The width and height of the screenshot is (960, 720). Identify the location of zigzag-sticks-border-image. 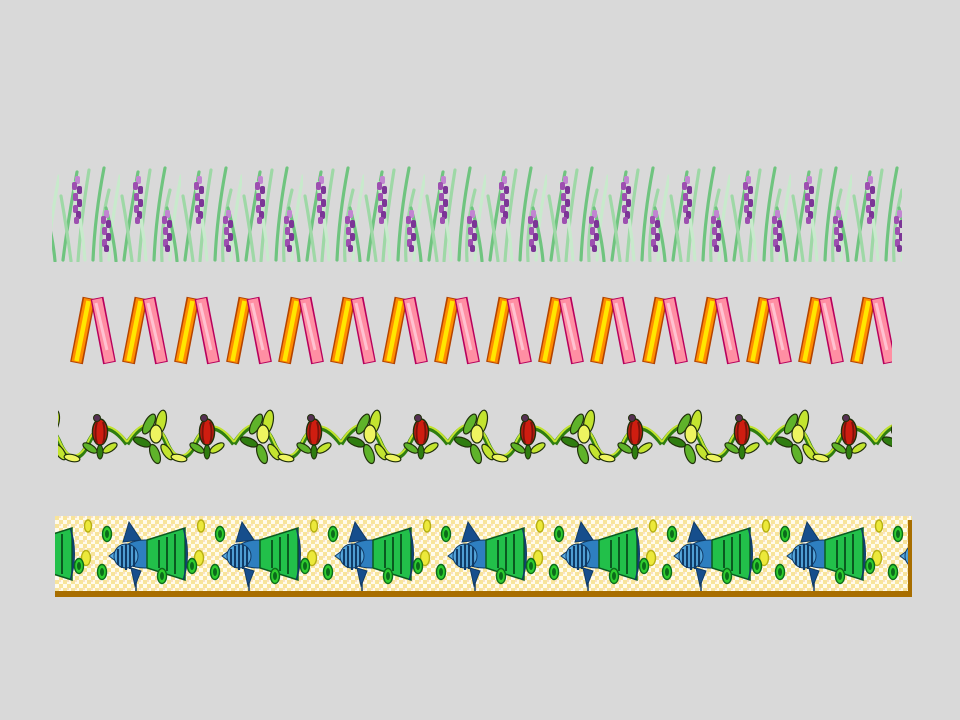
(480, 331).